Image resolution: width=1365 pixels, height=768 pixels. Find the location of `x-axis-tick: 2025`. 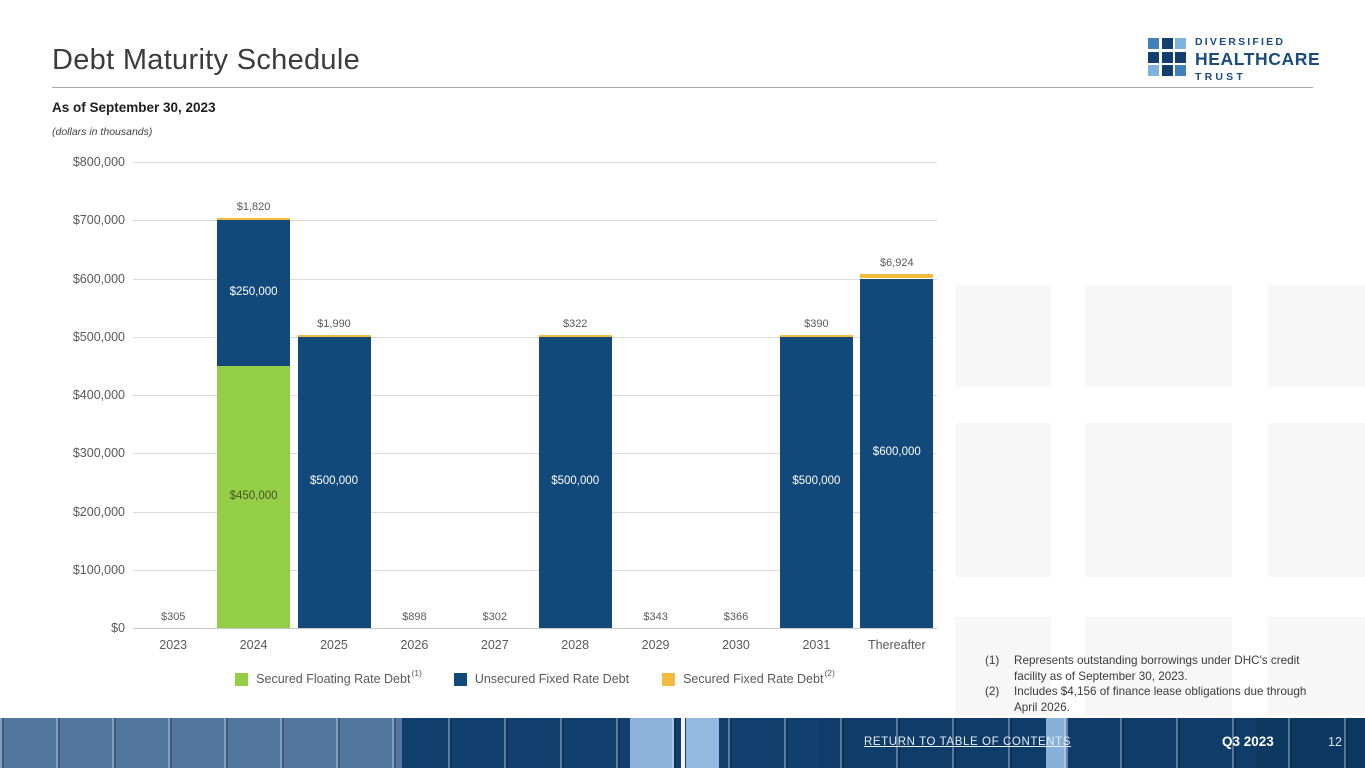

x-axis-tick: 2025 is located at coordinates (334, 645).